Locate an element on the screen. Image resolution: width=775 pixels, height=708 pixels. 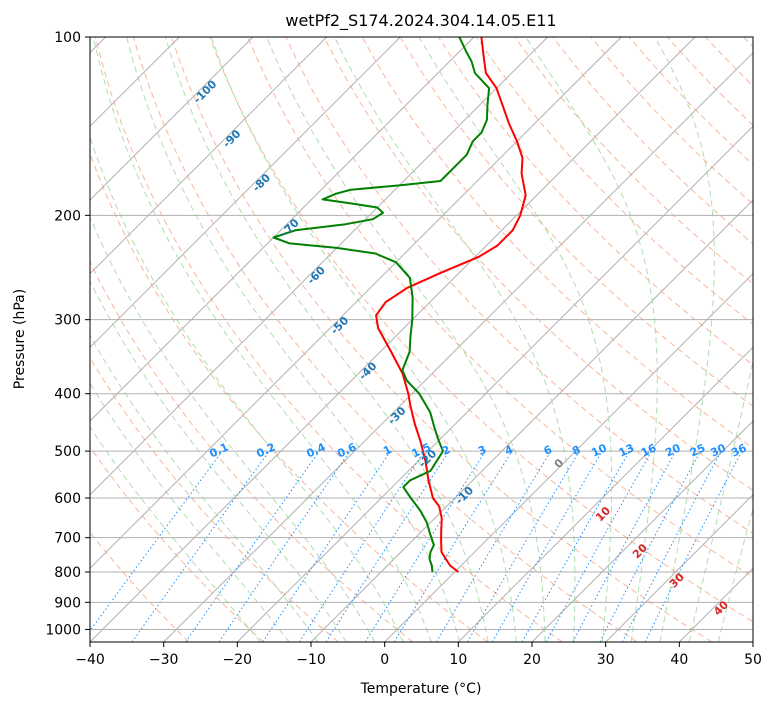
y-tick-label: 1000 is located at coordinates (63, 630).